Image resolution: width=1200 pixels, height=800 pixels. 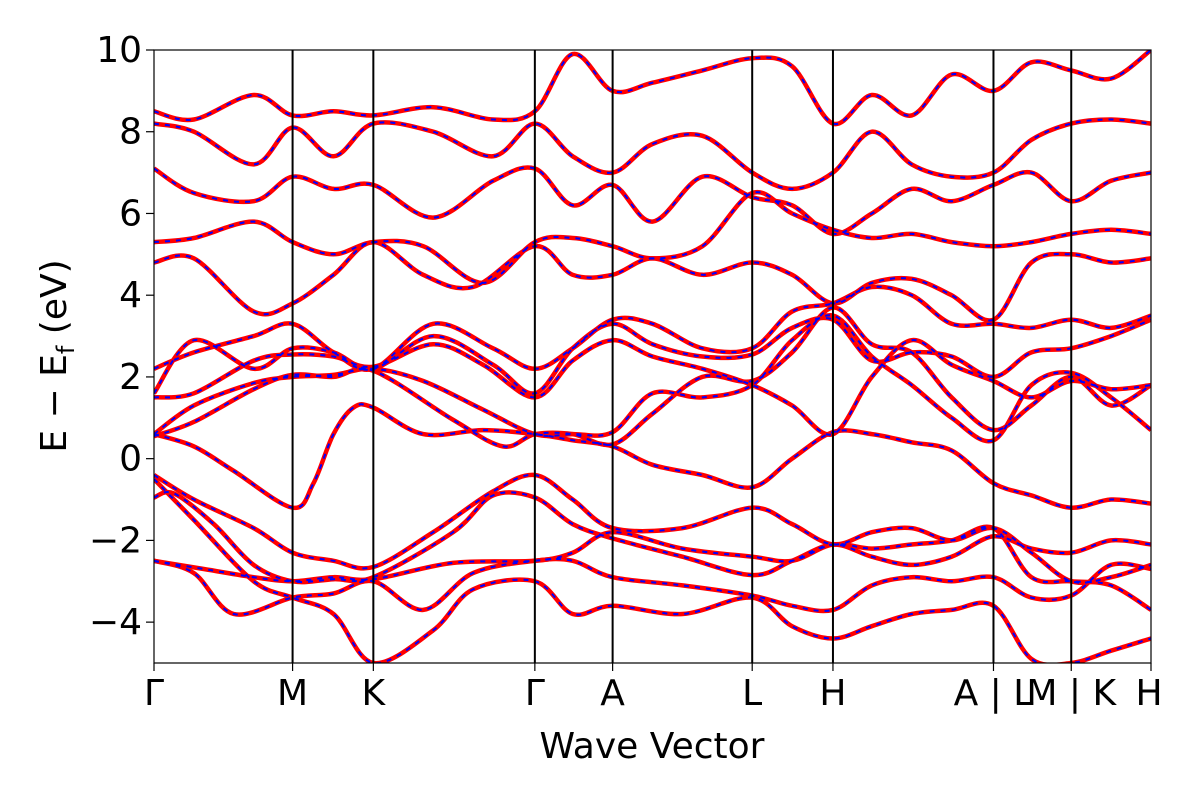 What do you see at coordinates (130, 459) in the screenshot?
I see `y-tick-label: 0` at bounding box center [130, 459].